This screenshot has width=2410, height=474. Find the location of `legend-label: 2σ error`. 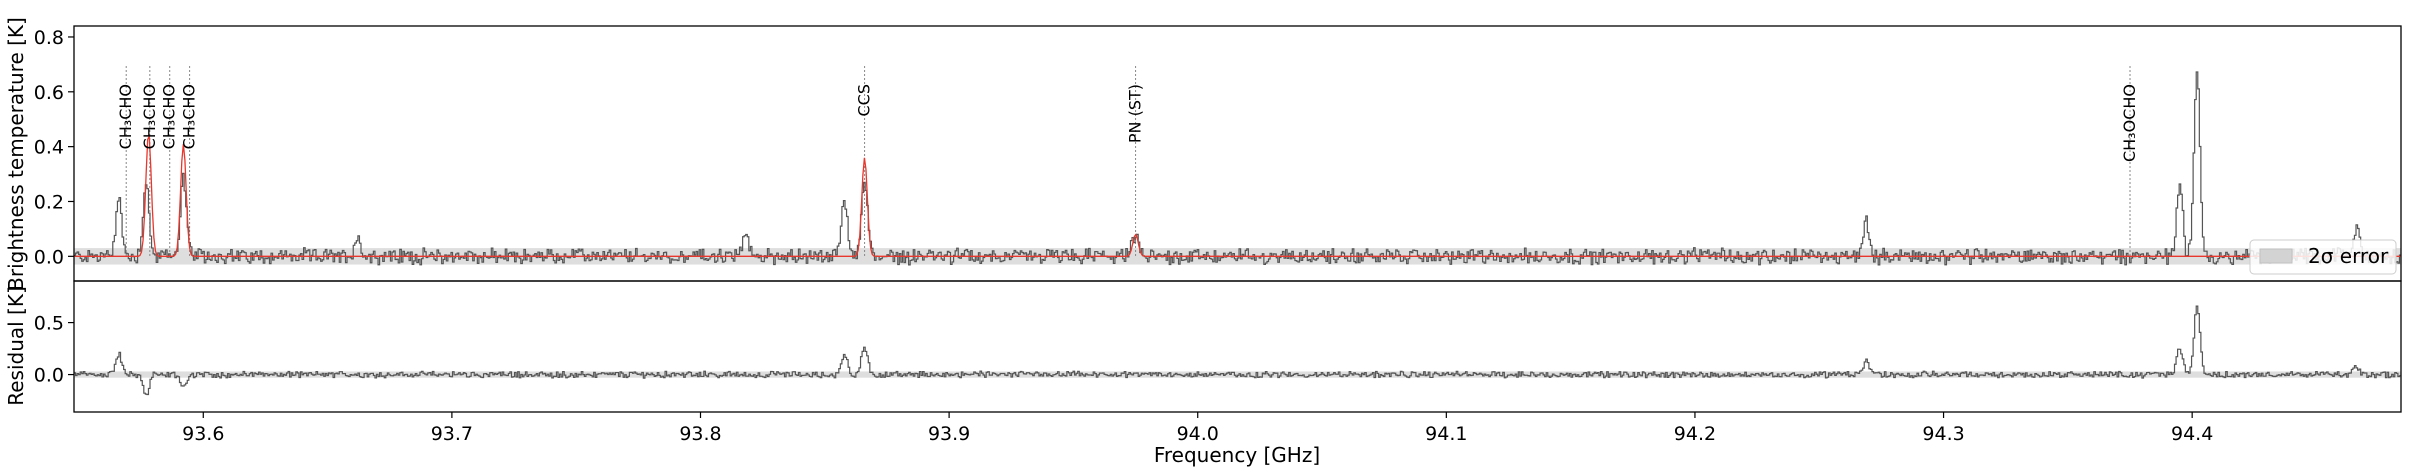

legend-label: 2σ error is located at coordinates (2348, 256).